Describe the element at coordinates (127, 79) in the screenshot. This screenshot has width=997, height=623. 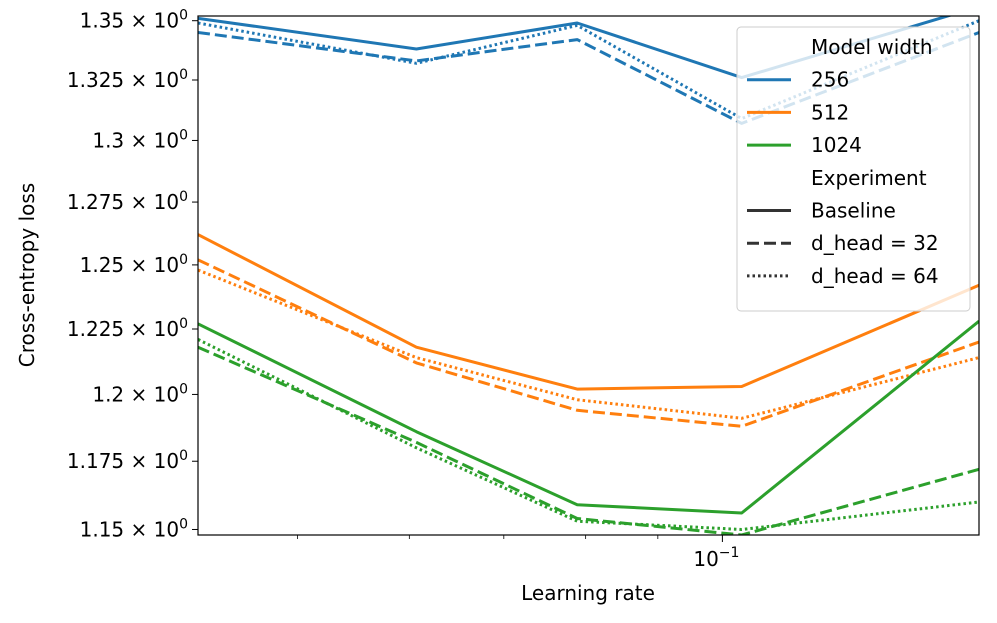
I see `y-tick-label: 1.325 × 100` at that location.